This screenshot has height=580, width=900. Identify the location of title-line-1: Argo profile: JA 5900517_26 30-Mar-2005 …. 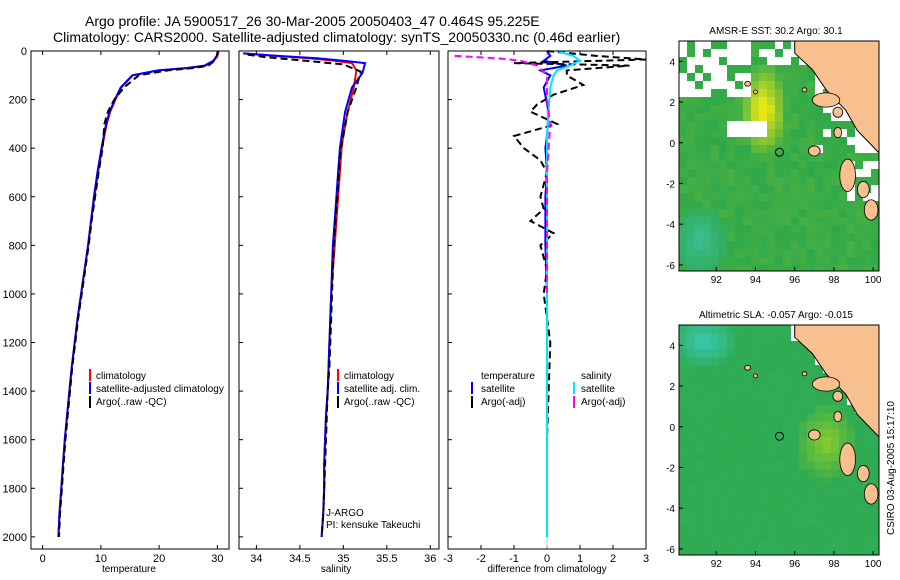
(312, 21).